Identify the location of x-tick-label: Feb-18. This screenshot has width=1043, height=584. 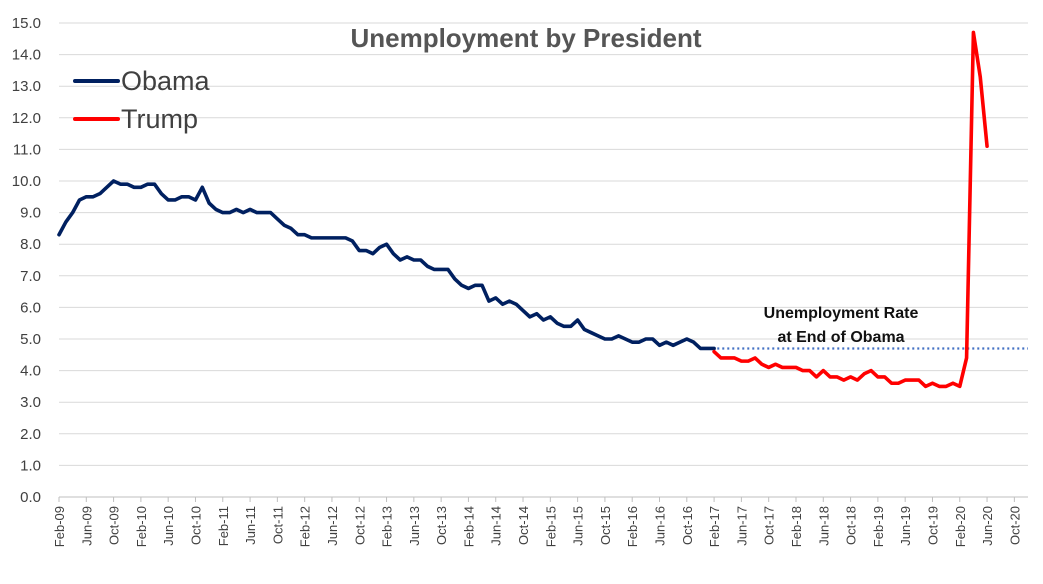
(796, 526).